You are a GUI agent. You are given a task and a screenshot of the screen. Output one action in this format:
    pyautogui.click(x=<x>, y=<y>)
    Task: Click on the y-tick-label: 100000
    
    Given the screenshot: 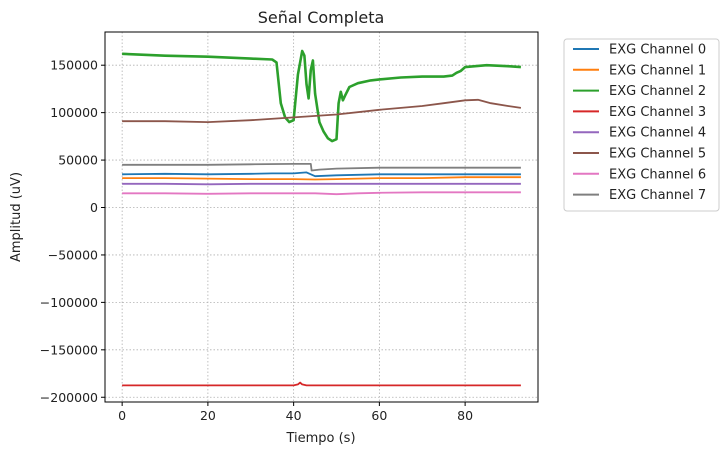 What is the action you would take?
    pyautogui.click(x=74, y=112)
    